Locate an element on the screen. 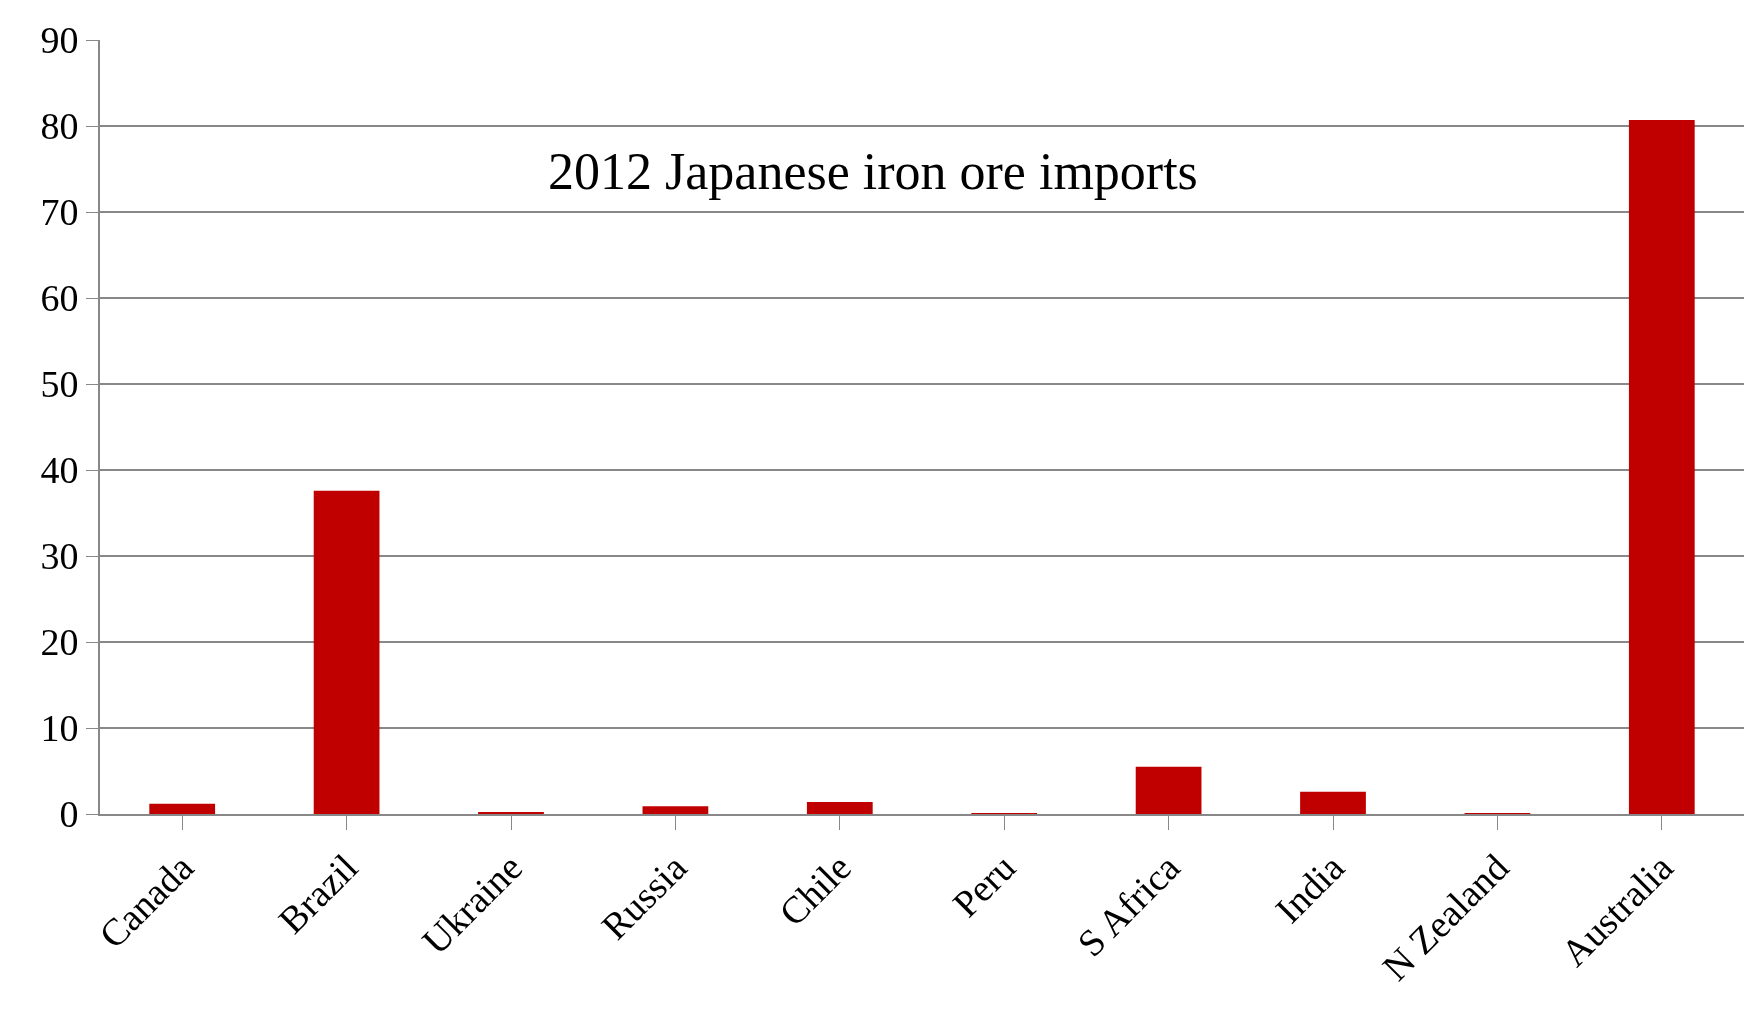  y-tick-label: 60 is located at coordinates (59, 298).